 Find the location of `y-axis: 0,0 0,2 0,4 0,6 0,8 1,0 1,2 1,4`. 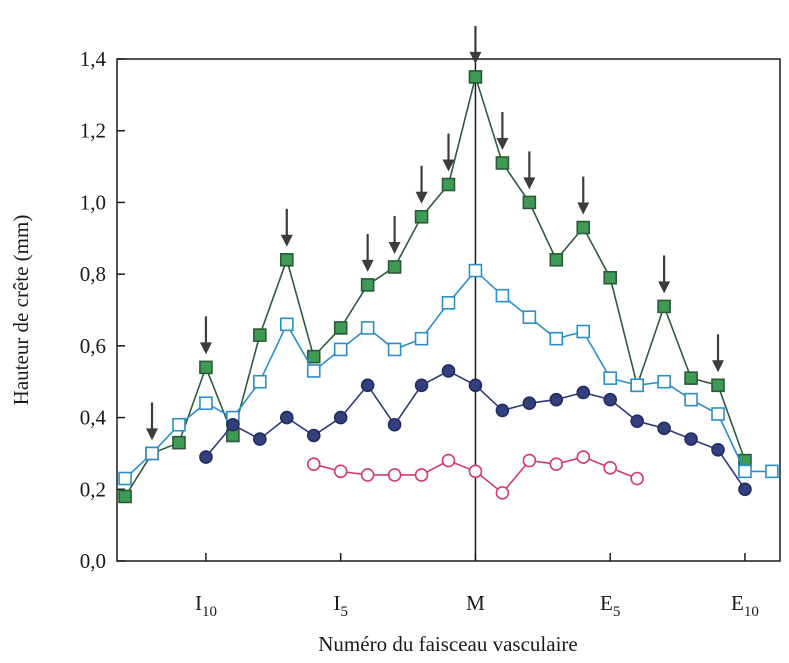

y-axis: 0,0 0,2 0,4 0,6 0,8 1,0 1,2 1,4 is located at coordinates (102, 310).